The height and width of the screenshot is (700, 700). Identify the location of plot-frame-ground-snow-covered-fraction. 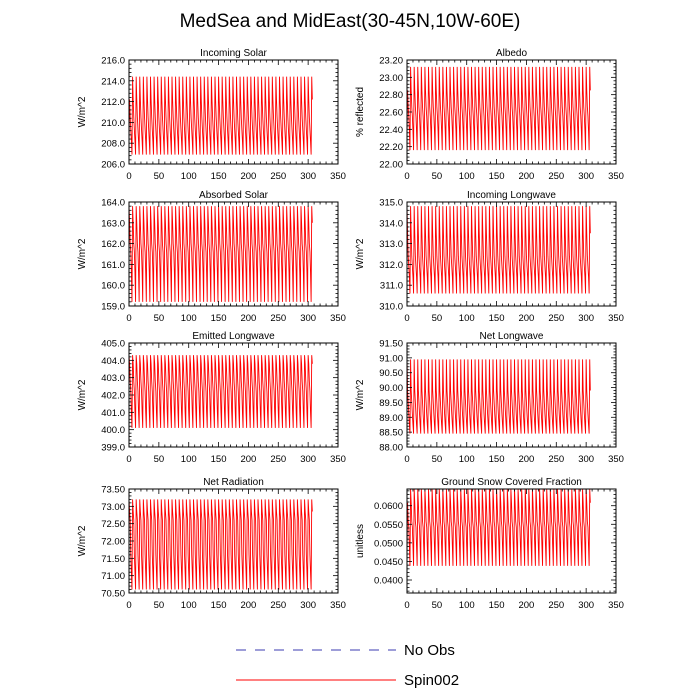
(511, 541).